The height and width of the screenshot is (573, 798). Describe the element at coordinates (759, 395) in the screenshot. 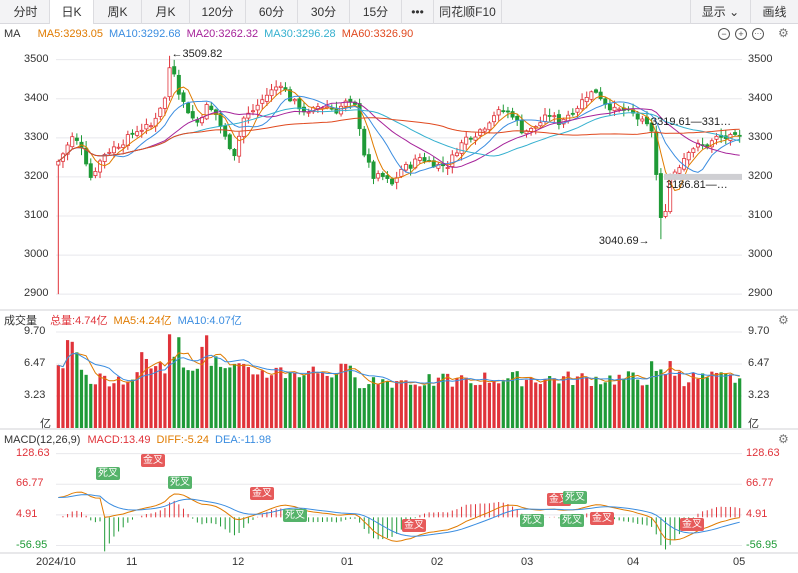

I see `volume-tick-right-2: 3.23` at that location.